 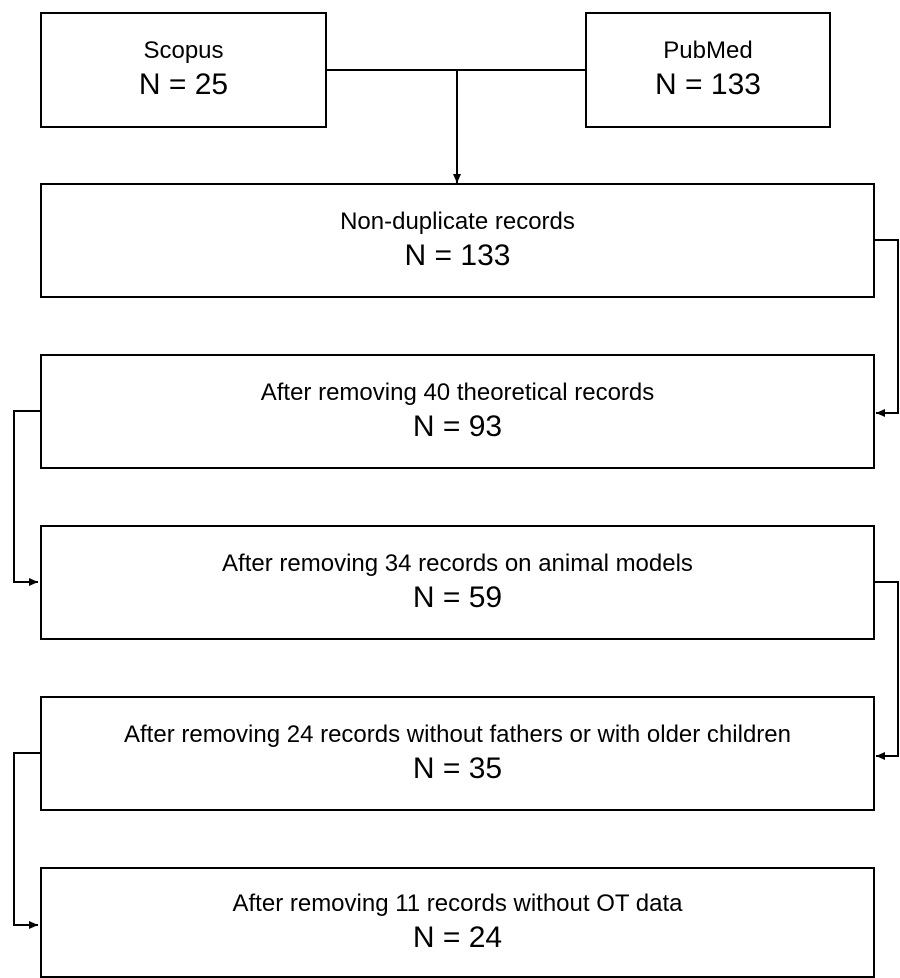 I want to click on step-count: N = 133, so click(x=457, y=255).